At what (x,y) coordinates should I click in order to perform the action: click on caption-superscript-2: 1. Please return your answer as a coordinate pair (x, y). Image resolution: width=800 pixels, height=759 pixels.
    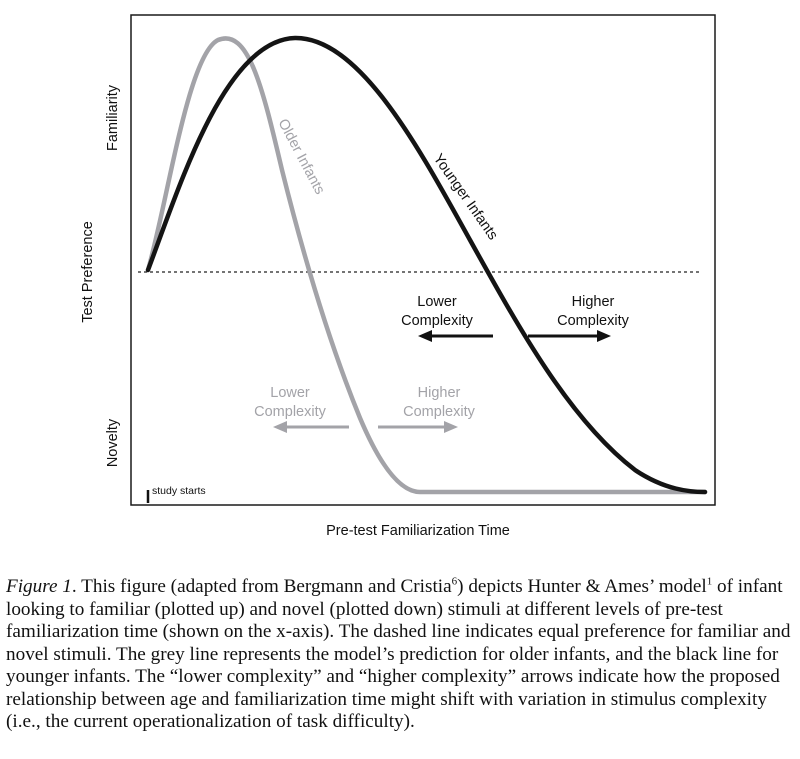
    Looking at the image, I should click on (709, 581).